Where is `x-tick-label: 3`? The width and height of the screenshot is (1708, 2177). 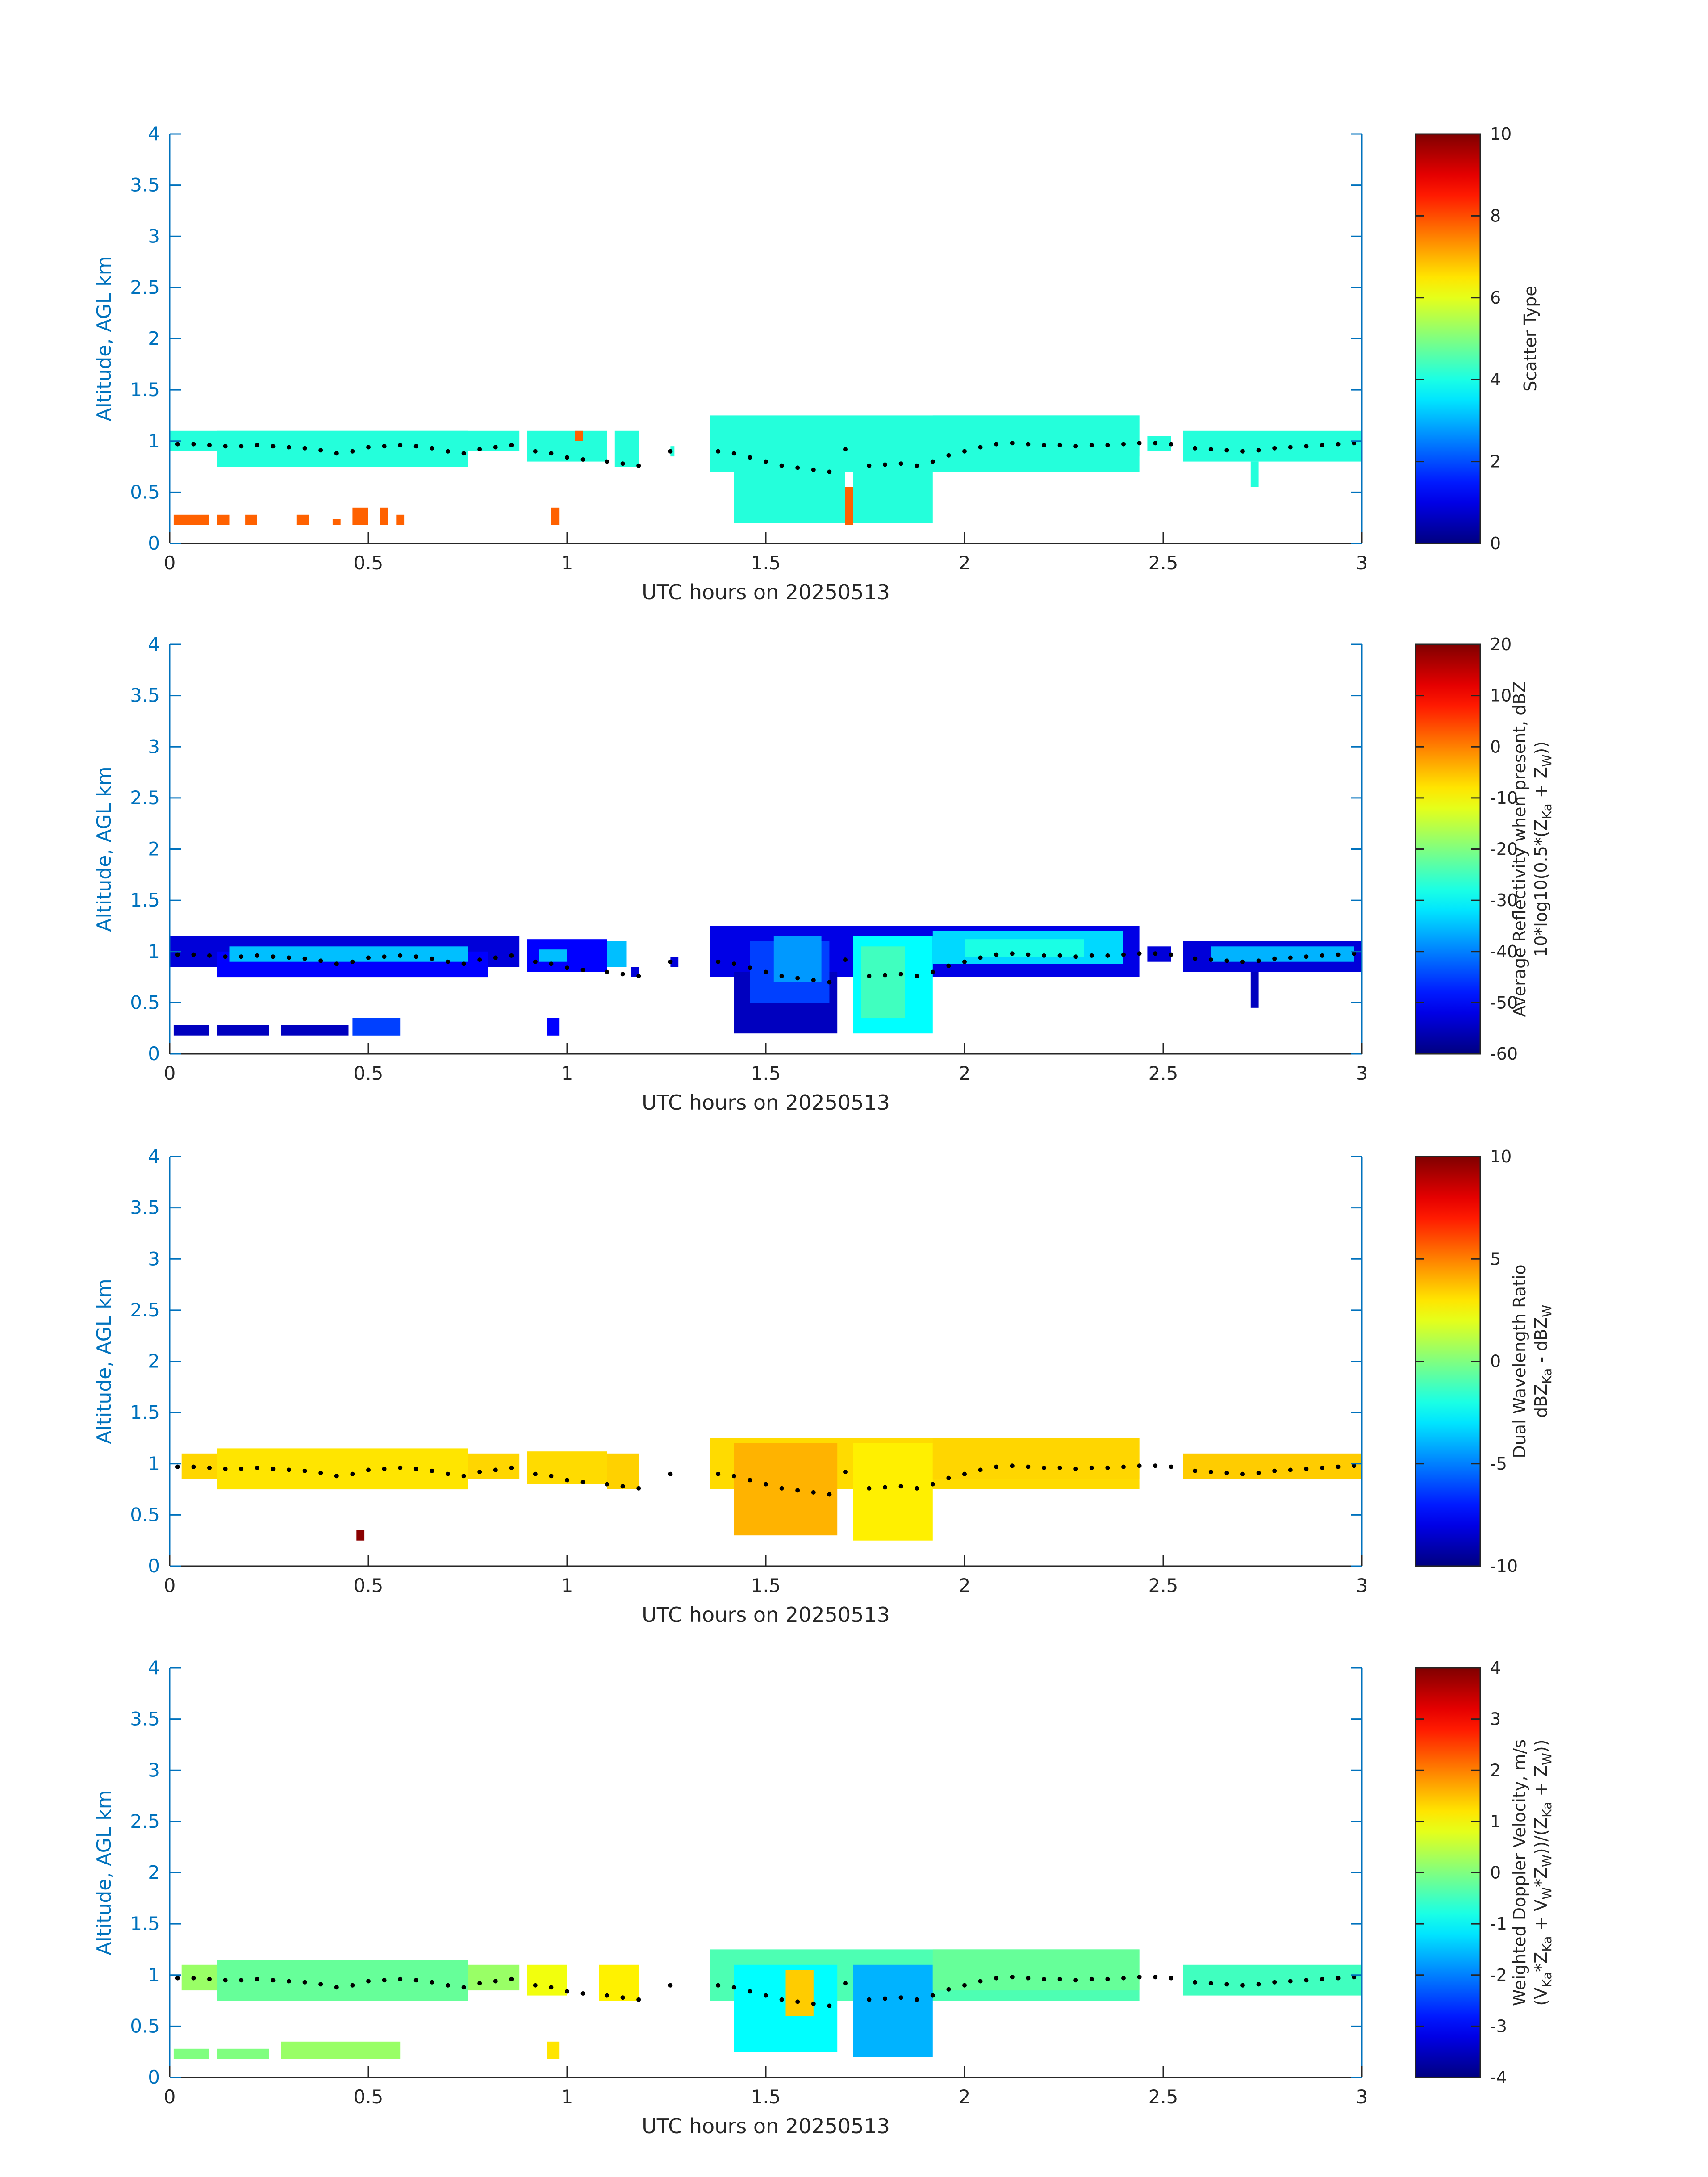
x-tick-label: 3 is located at coordinates (1362, 1585).